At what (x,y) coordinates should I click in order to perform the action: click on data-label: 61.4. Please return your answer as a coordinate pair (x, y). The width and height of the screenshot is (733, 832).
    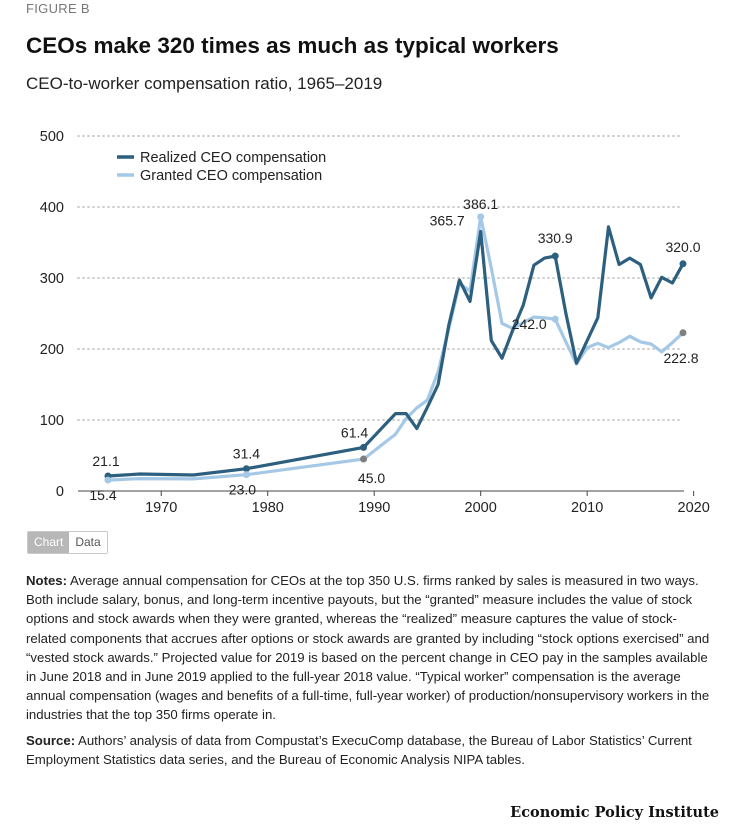
    Looking at the image, I should click on (354, 432).